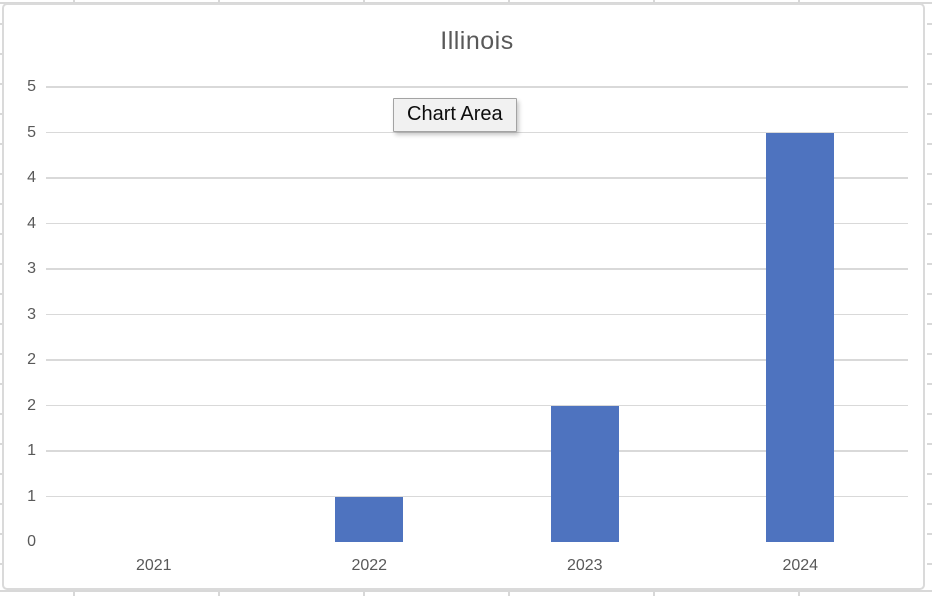  Describe the element at coordinates (584, 565) in the screenshot. I see `x-axis-tick-label: 2023` at that location.